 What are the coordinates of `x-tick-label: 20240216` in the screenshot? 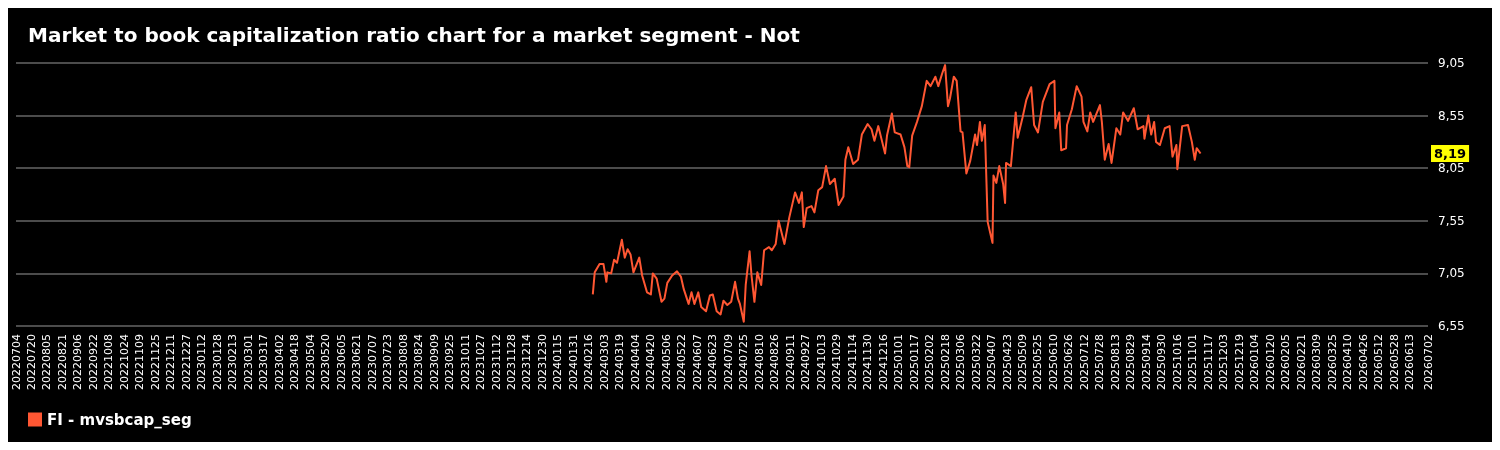 It's located at (589, 362).